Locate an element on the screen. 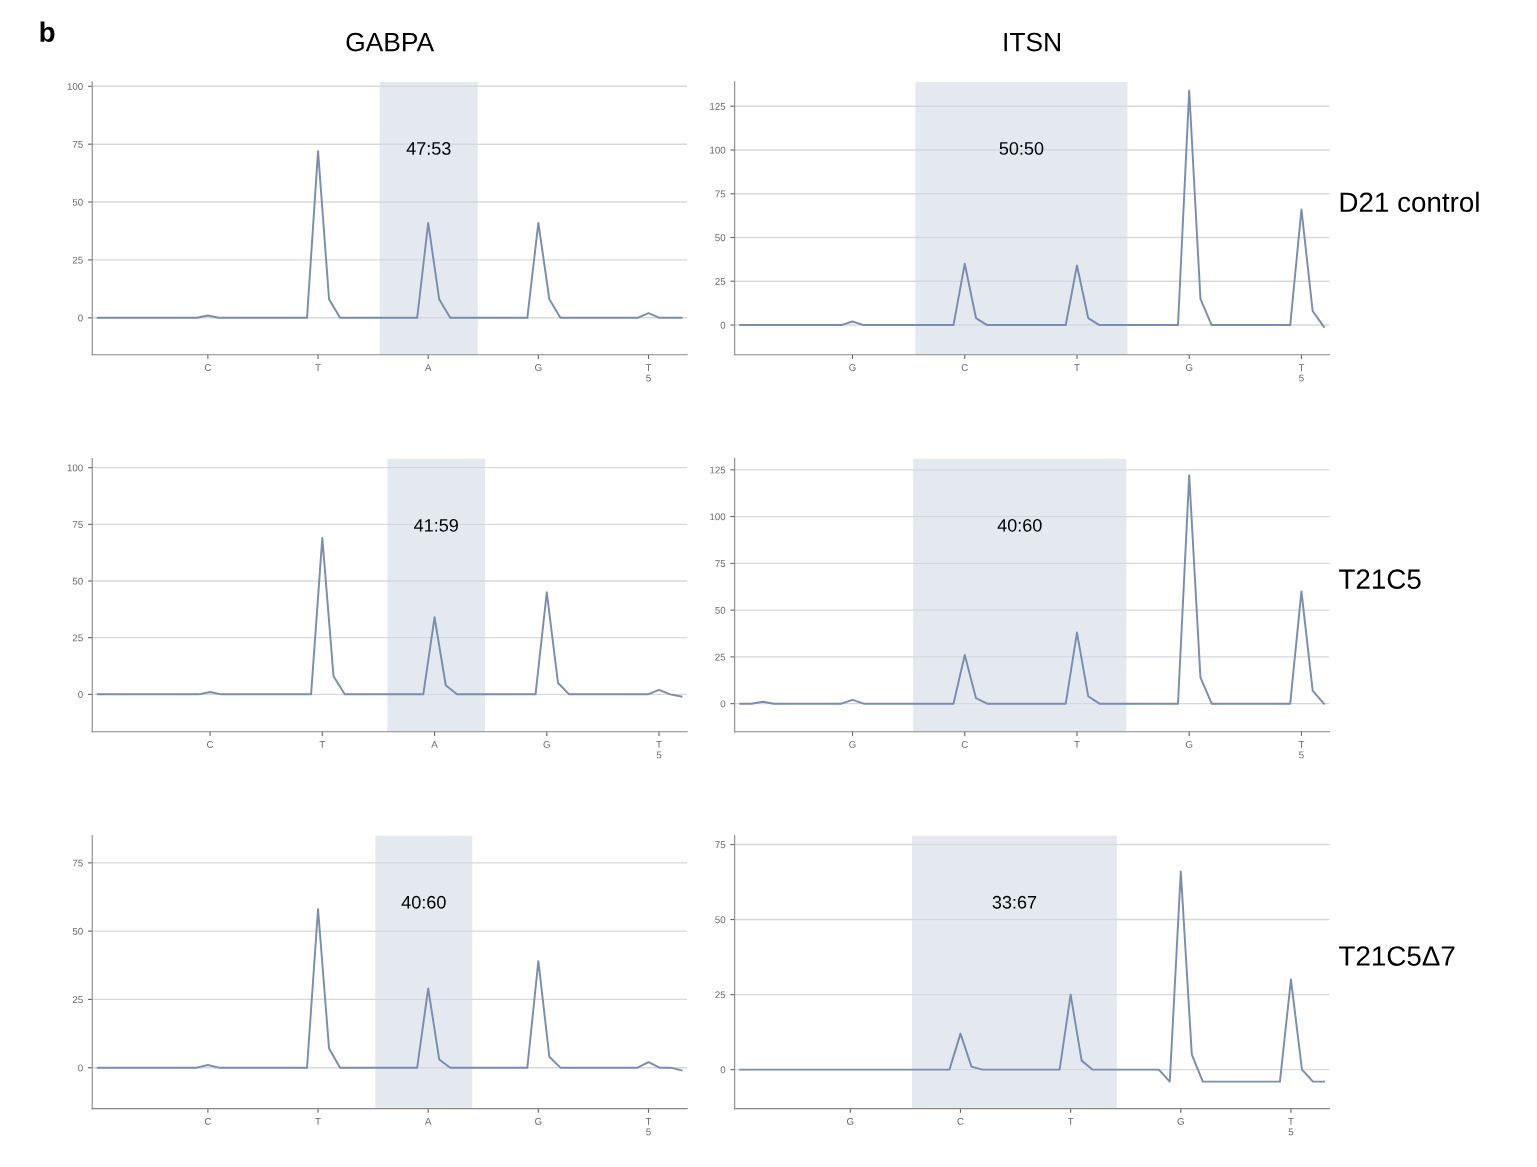 The width and height of the screenshot is (1537, 1167). annotation: 33:67 is located at coordinates (1014, 902).